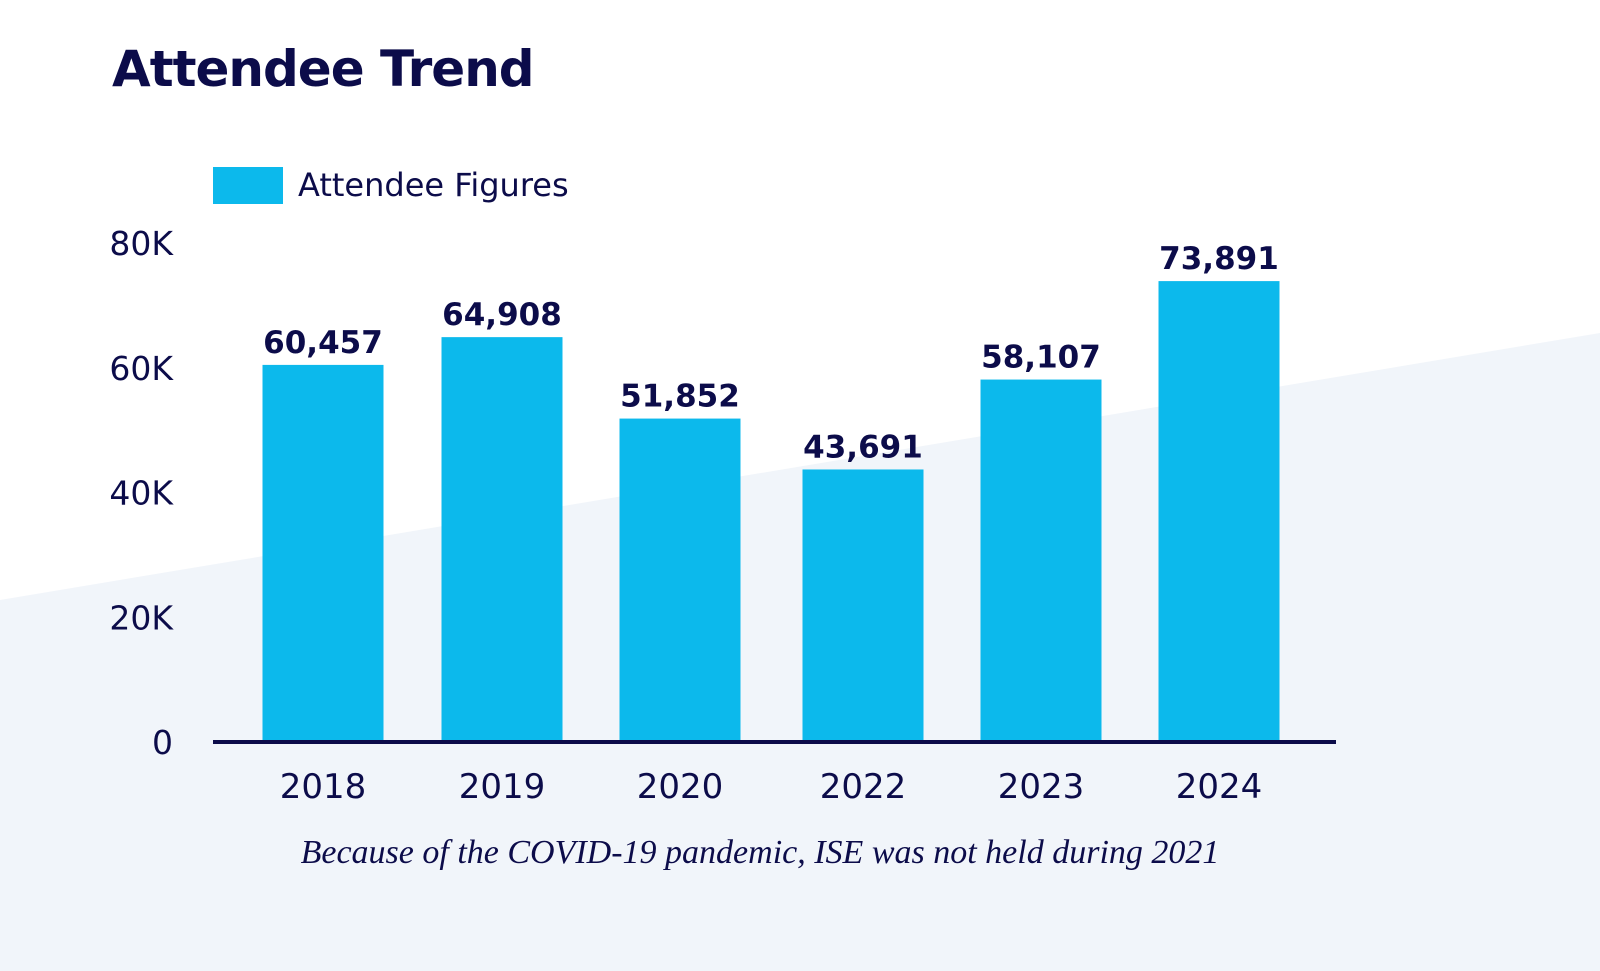  I want to click on data-label-2023: 58,107, so click(1041, 358).